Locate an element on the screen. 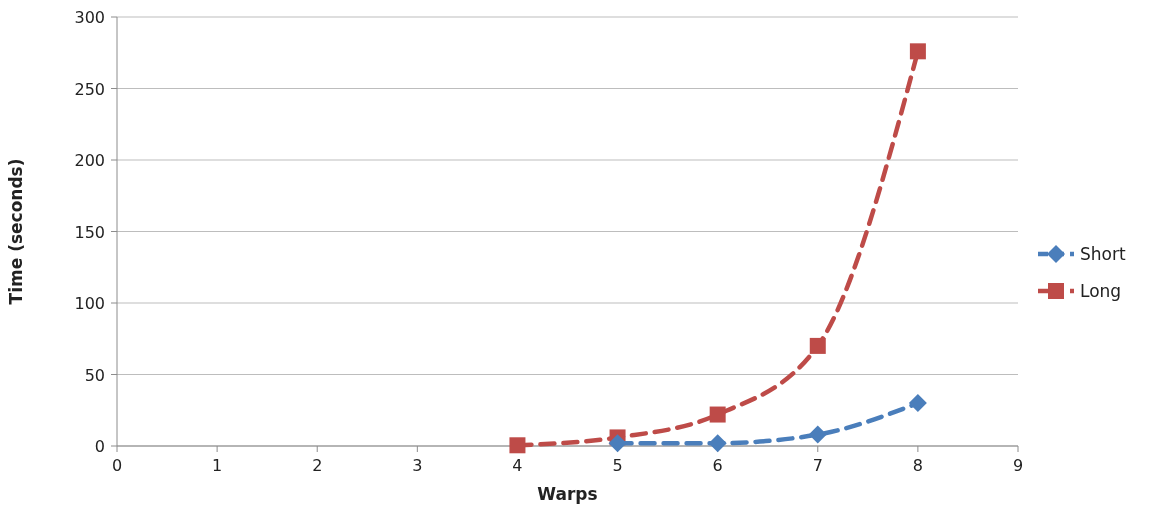 This screenshot has height=520, width=1166. x-axis-title: Warps is located at coordinates (567, 494).